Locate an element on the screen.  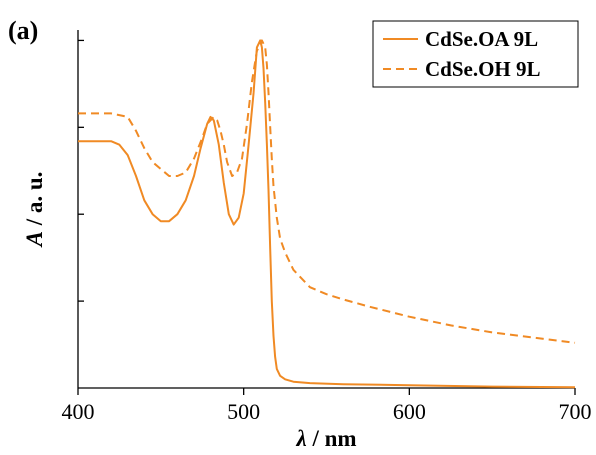
x-axis-label: λ / nm is located at coordinates (325, 438).